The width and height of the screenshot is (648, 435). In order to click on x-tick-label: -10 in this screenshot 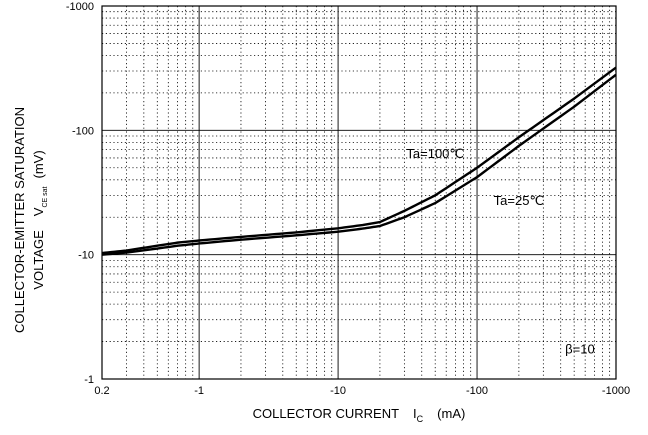, I will do `click(338, 391)`.